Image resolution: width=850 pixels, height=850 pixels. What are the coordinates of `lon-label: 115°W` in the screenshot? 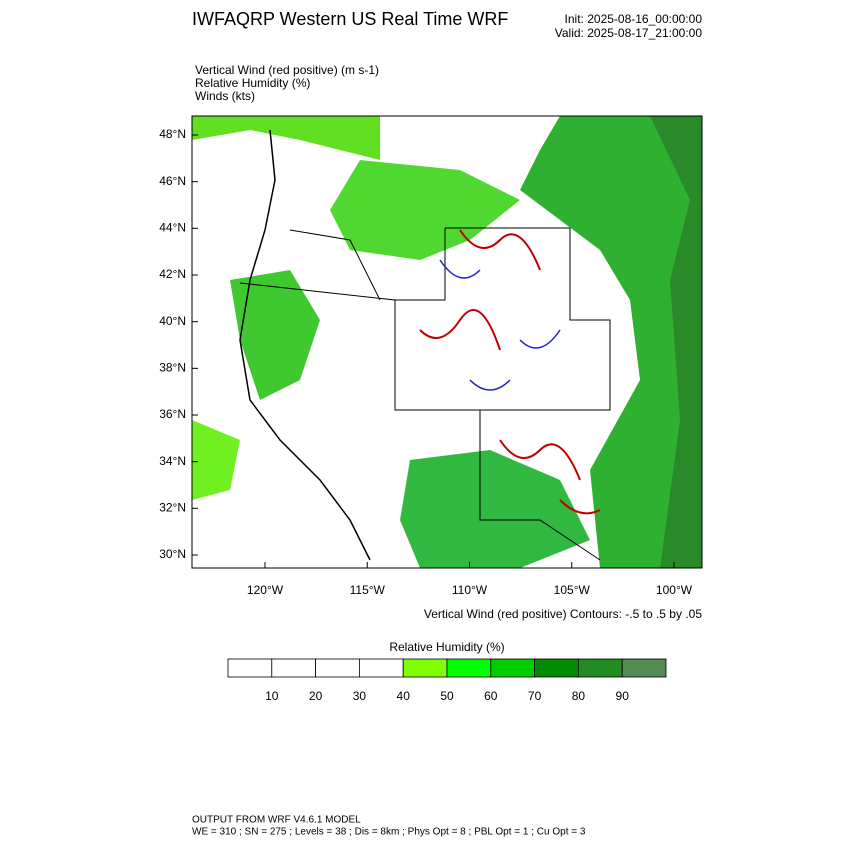 It's located at (368, 590).